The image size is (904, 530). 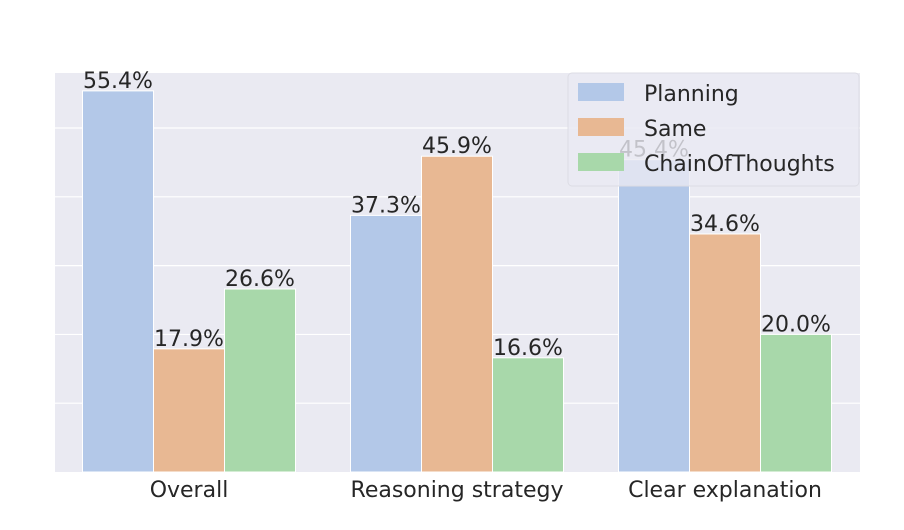 I want to click on data-label: 16.6%, so click(x=528, y=348).